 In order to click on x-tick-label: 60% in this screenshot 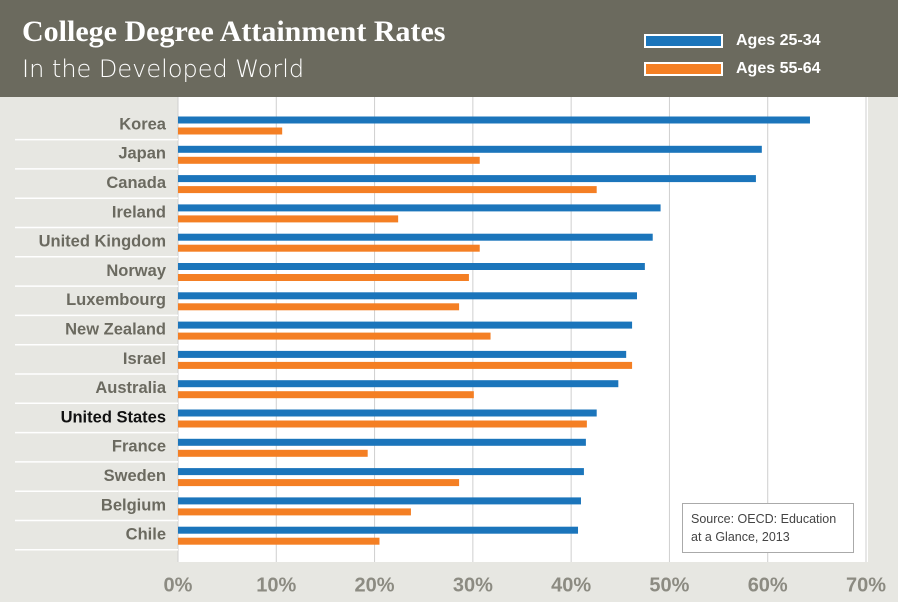, I will do `click(768, 585)`.